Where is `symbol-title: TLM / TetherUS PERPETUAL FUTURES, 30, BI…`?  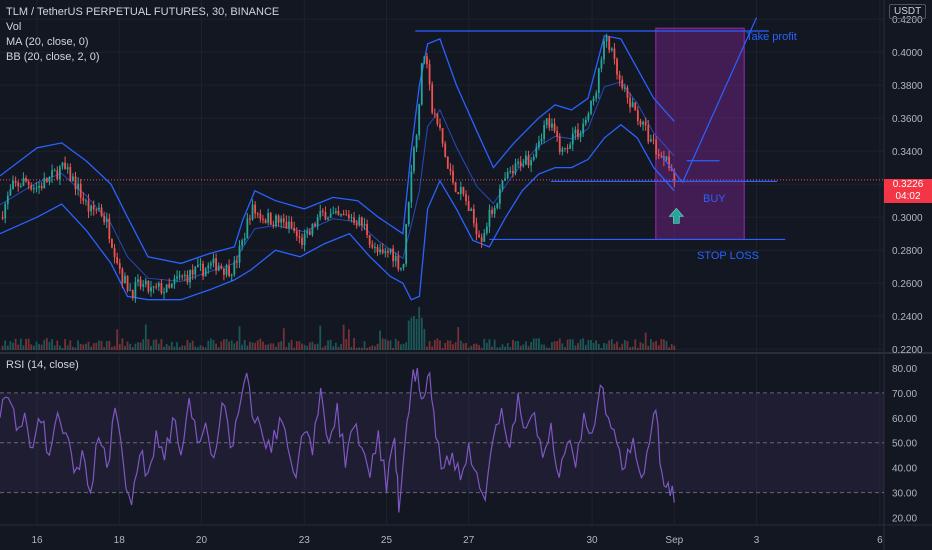 symbol-title: TLM / TetherUS PERPETUAL FUTURES, 30, BI… is located at coordinates (143, 12).